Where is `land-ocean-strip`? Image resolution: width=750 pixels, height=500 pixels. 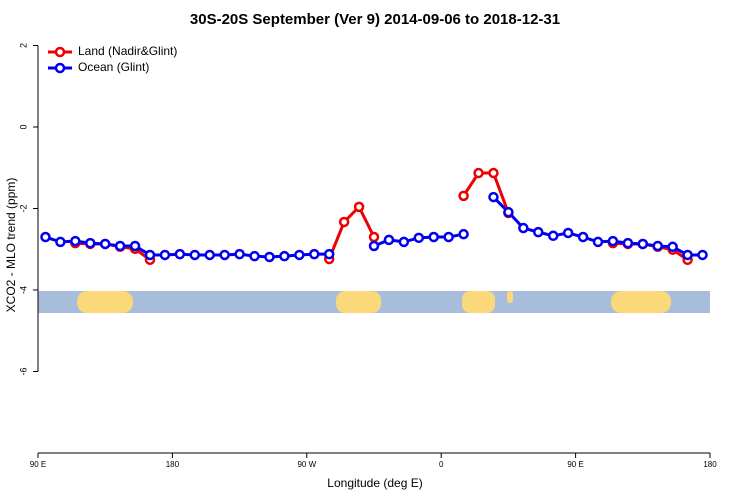 land-ocean-strip is located at coordinates (374, 302).